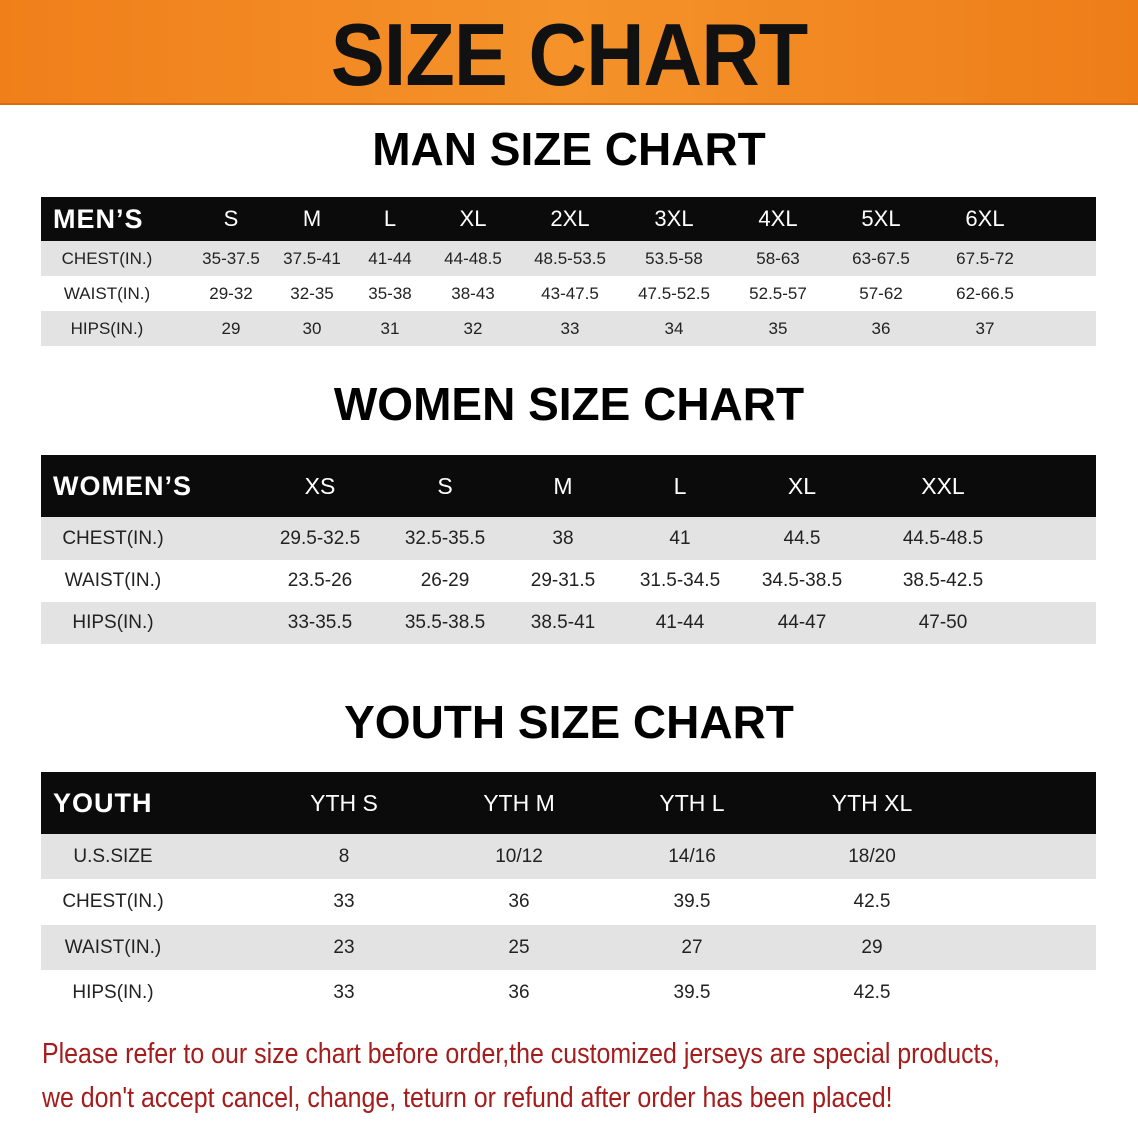  What do you see at coordinates (320, 622) in the screenshot?
I see `table-cell: 33-35.5` at bounding box center [320, 622].